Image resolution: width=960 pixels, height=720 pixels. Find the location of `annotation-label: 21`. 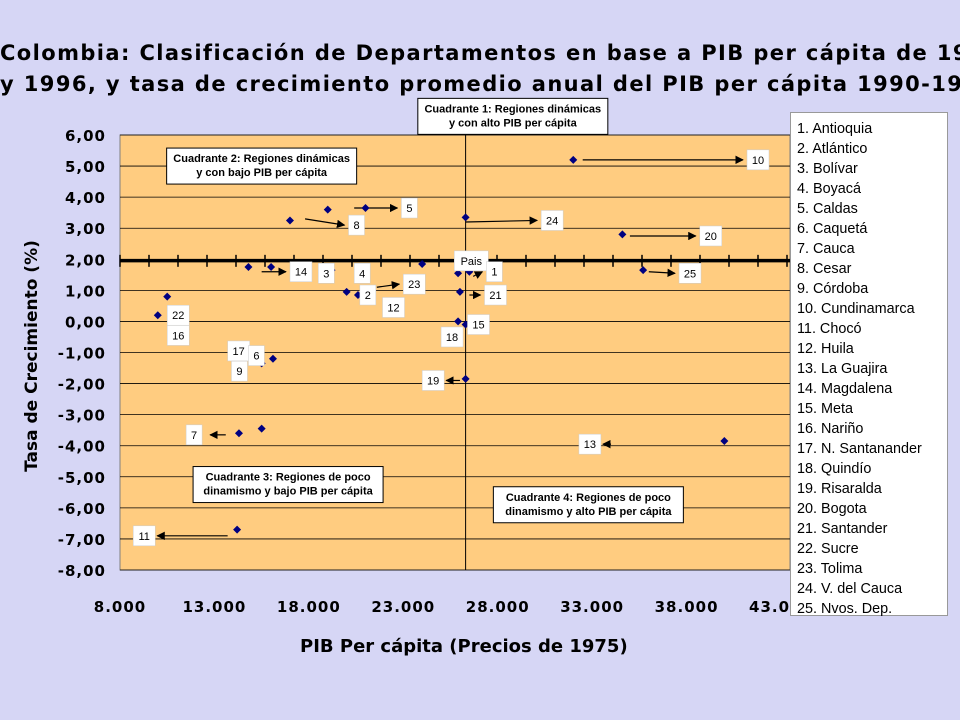

annotation-label: 21 is located at coordinates (495, 295).